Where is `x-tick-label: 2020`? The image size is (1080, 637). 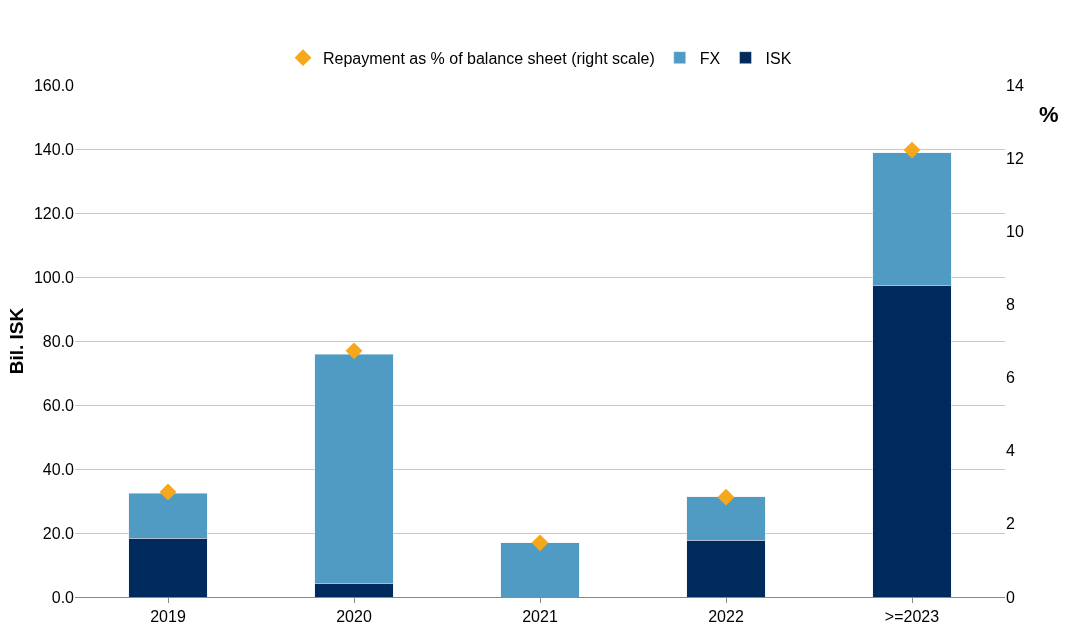
x-tick-label: 2020 is located at coordinates (354, 617).